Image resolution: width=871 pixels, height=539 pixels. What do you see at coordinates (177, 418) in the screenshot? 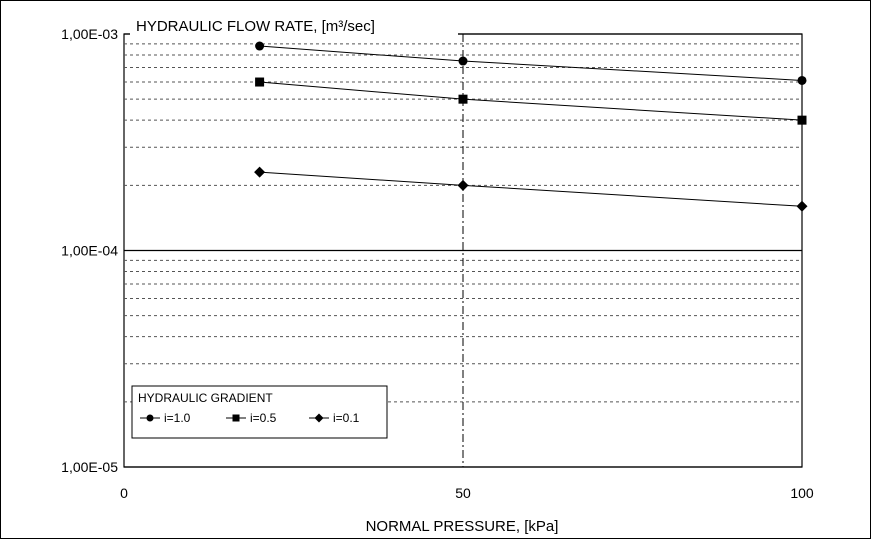
I see `legend-label: i=1.0` at bounding box center [177, 418].